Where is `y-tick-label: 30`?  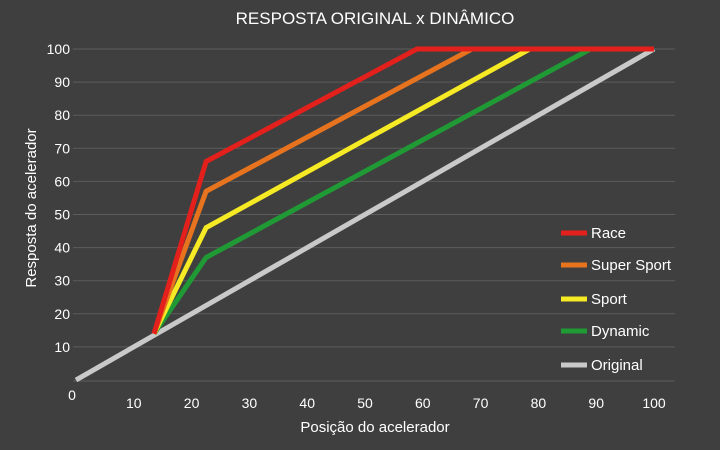
y-tick-label: 30 is located at coordinates (62, 281).